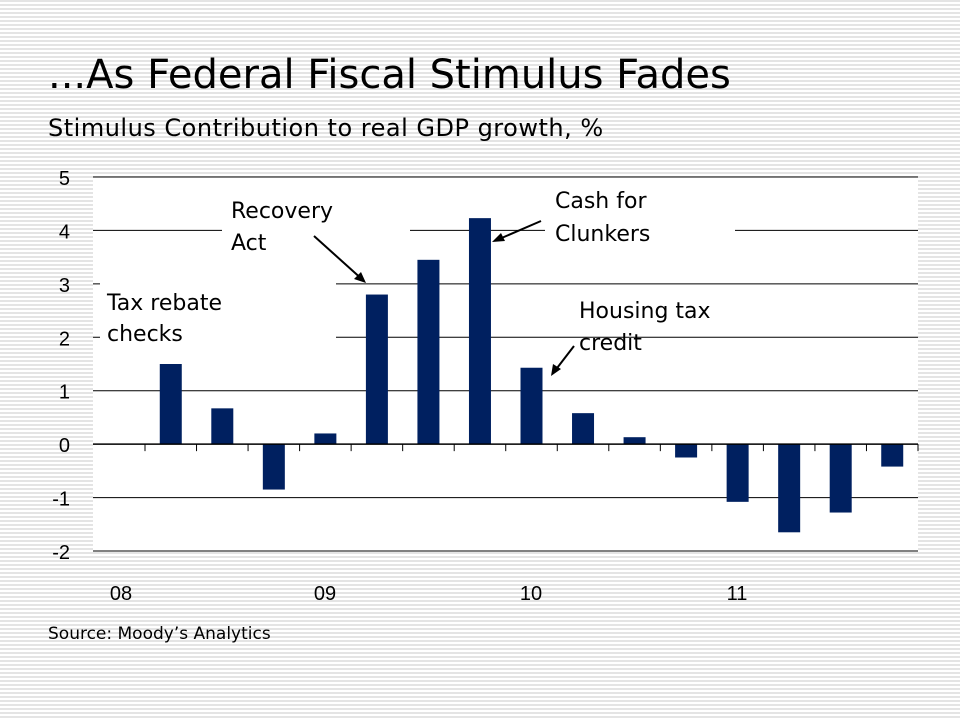 This screenshot has height=720, width=960. I want to click on y-tick-label: 1, so click(64, 393).